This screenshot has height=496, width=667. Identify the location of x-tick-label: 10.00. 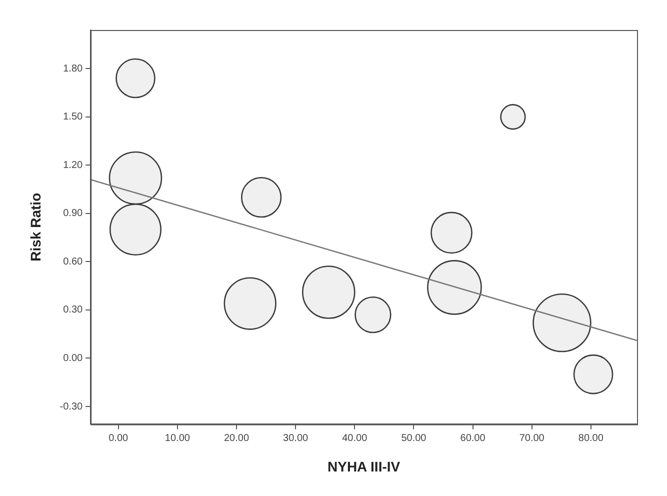
(177, 438).